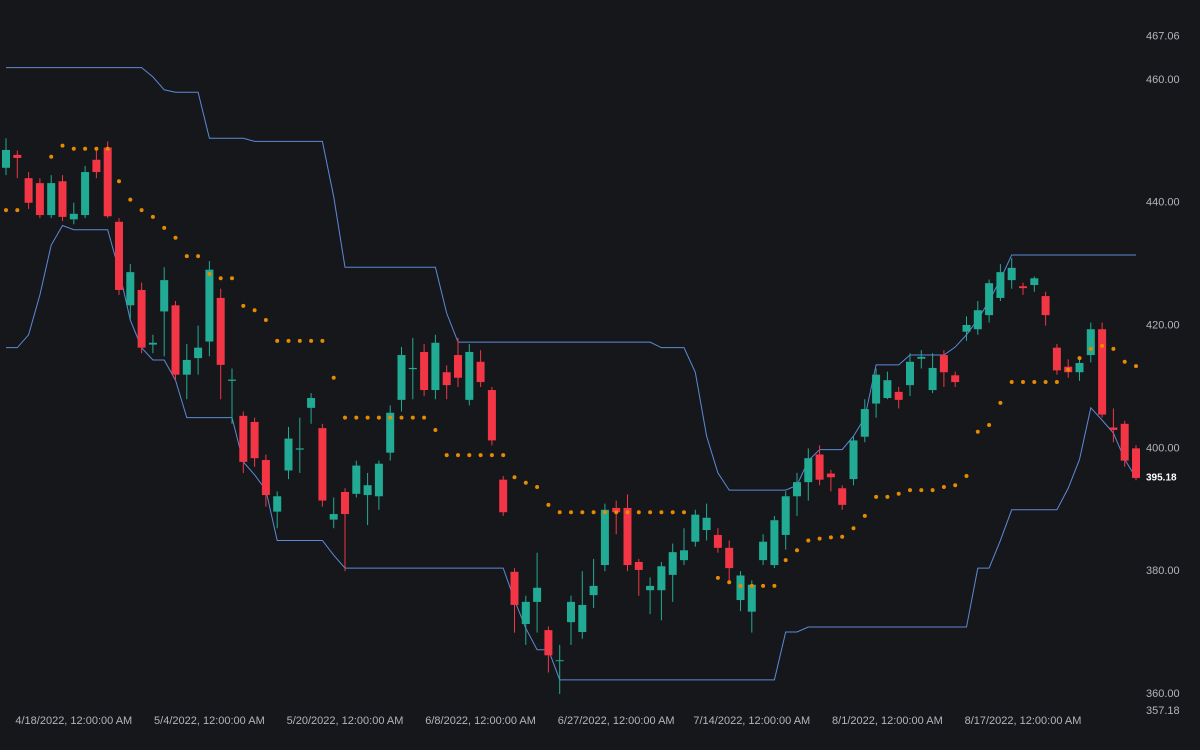  What do you see at coordinates (73, 721) in the screenshot?
I see `x-tick-label: 4/18/2022, 12:00:00 AM` at bounding box center [73, 721].